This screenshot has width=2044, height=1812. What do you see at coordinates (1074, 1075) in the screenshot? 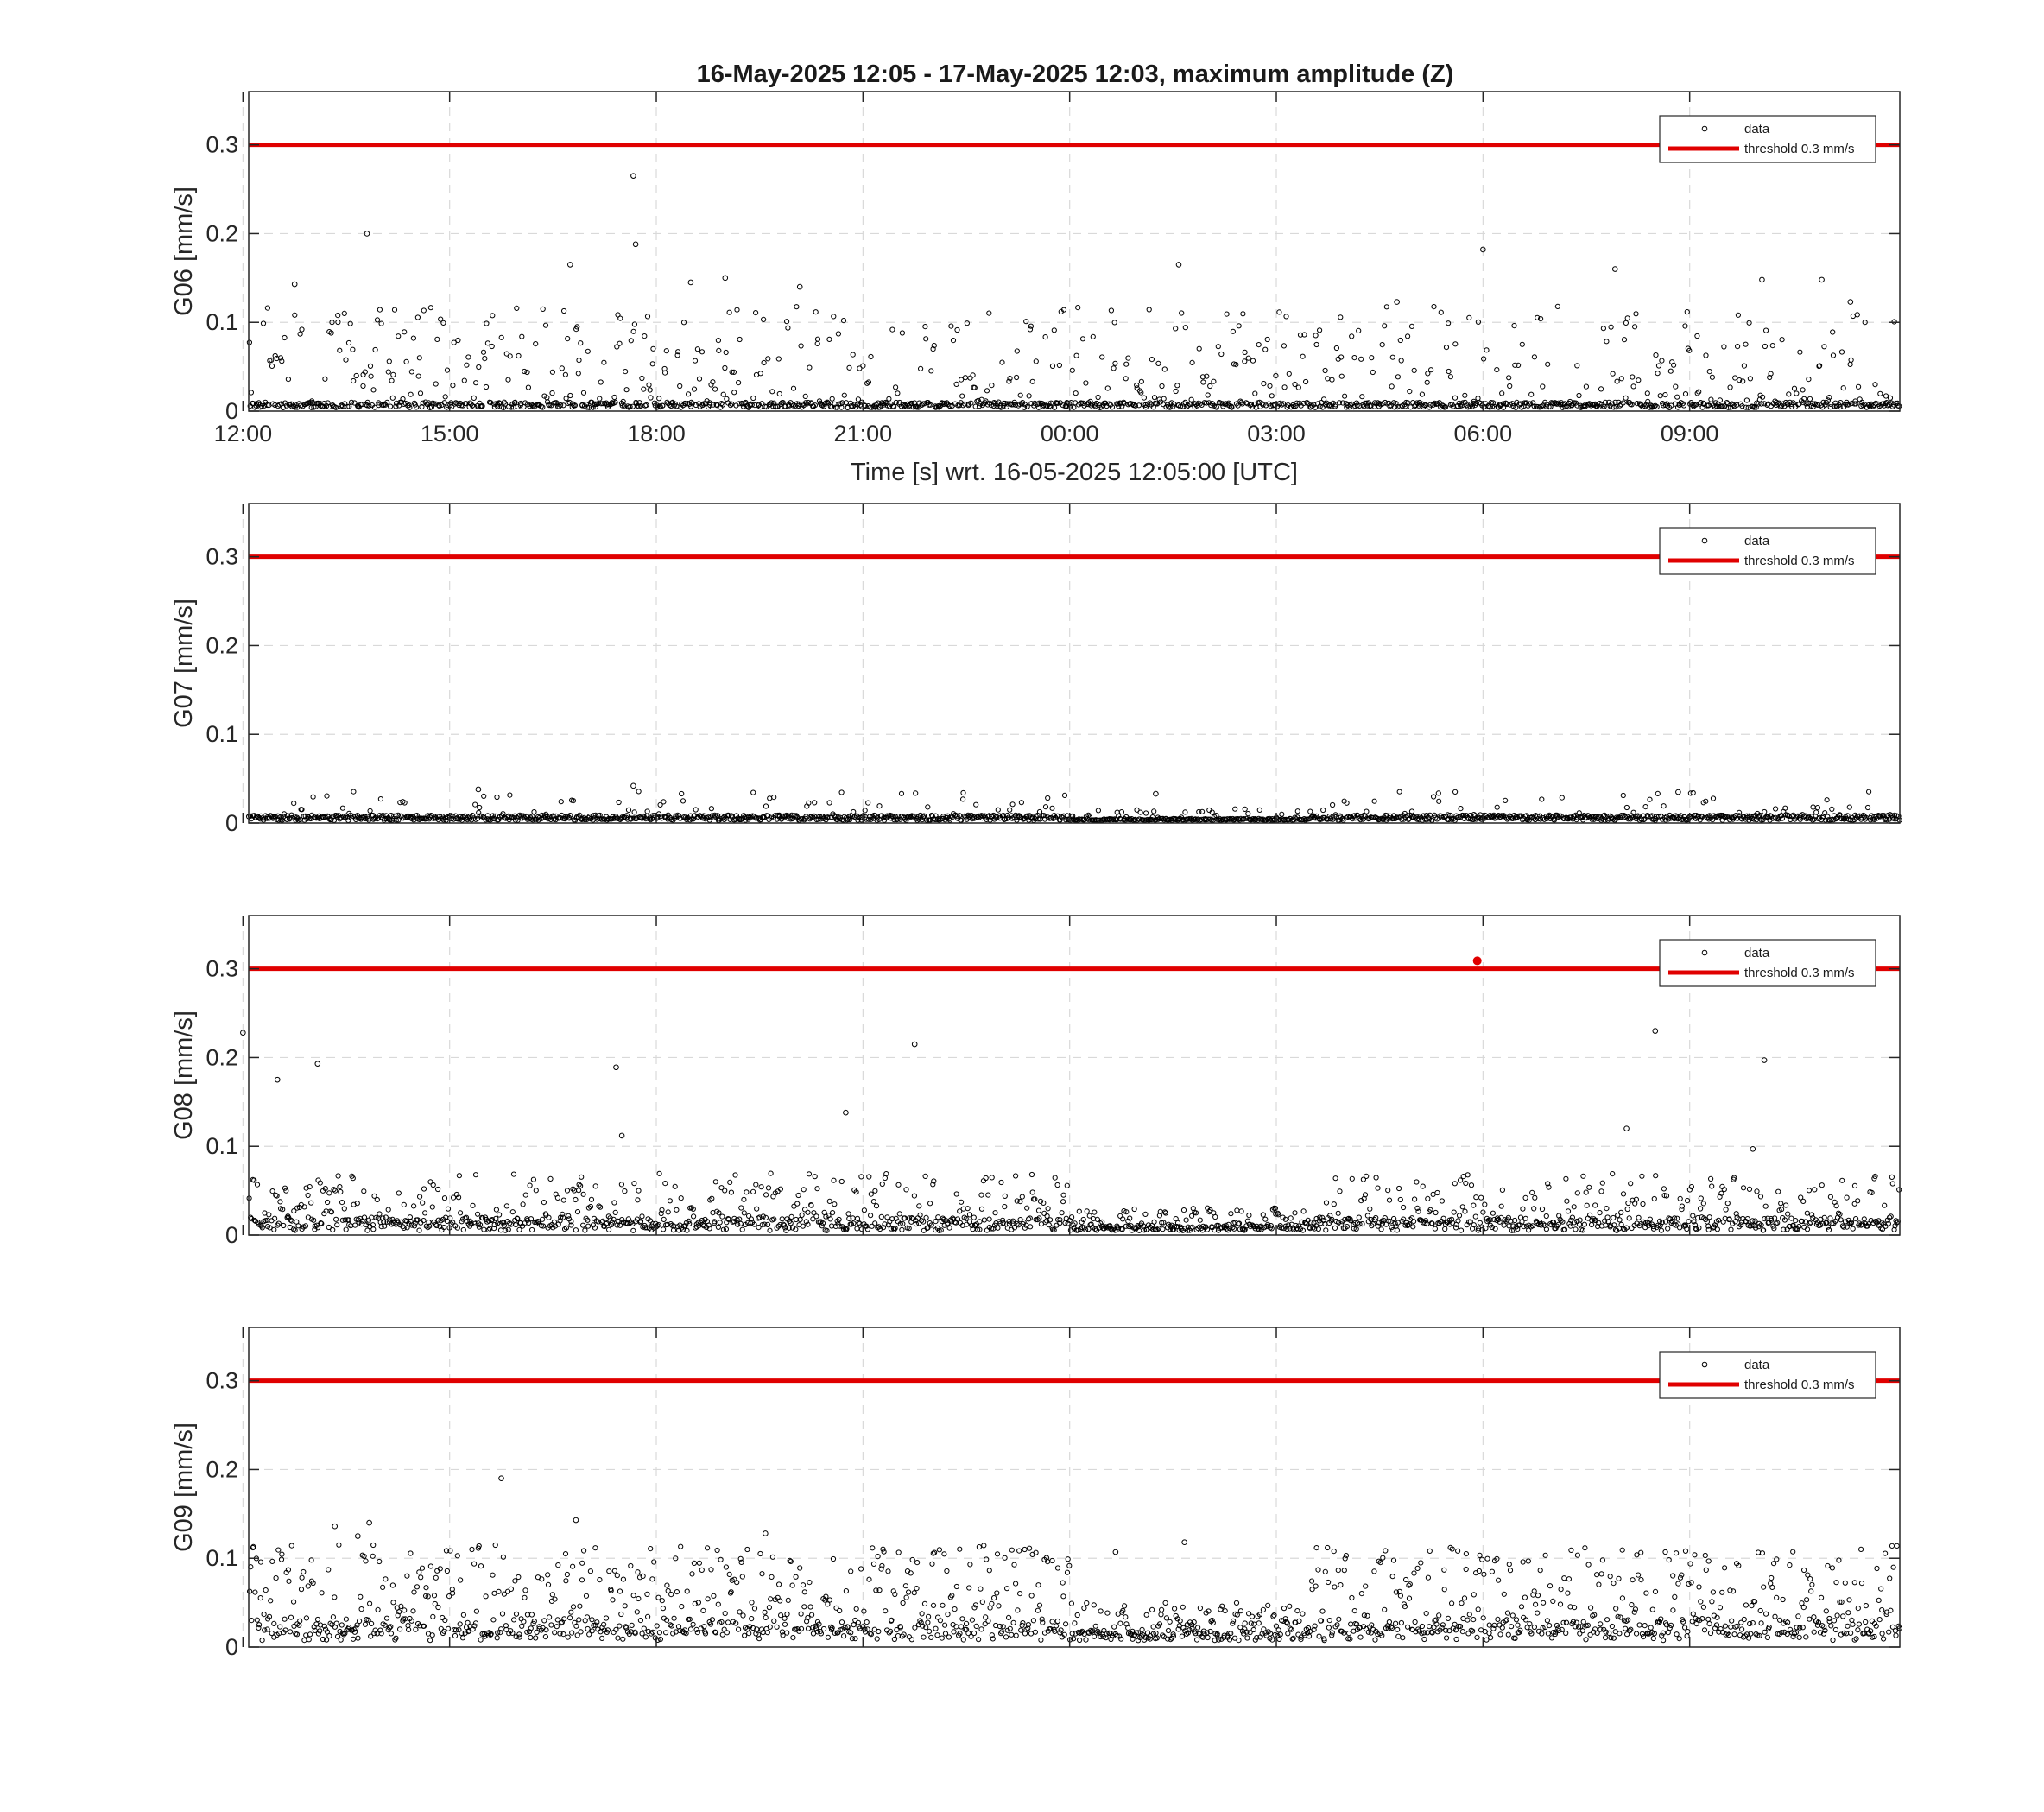
I see `plot-area` at bounding box center [1074, 1075].